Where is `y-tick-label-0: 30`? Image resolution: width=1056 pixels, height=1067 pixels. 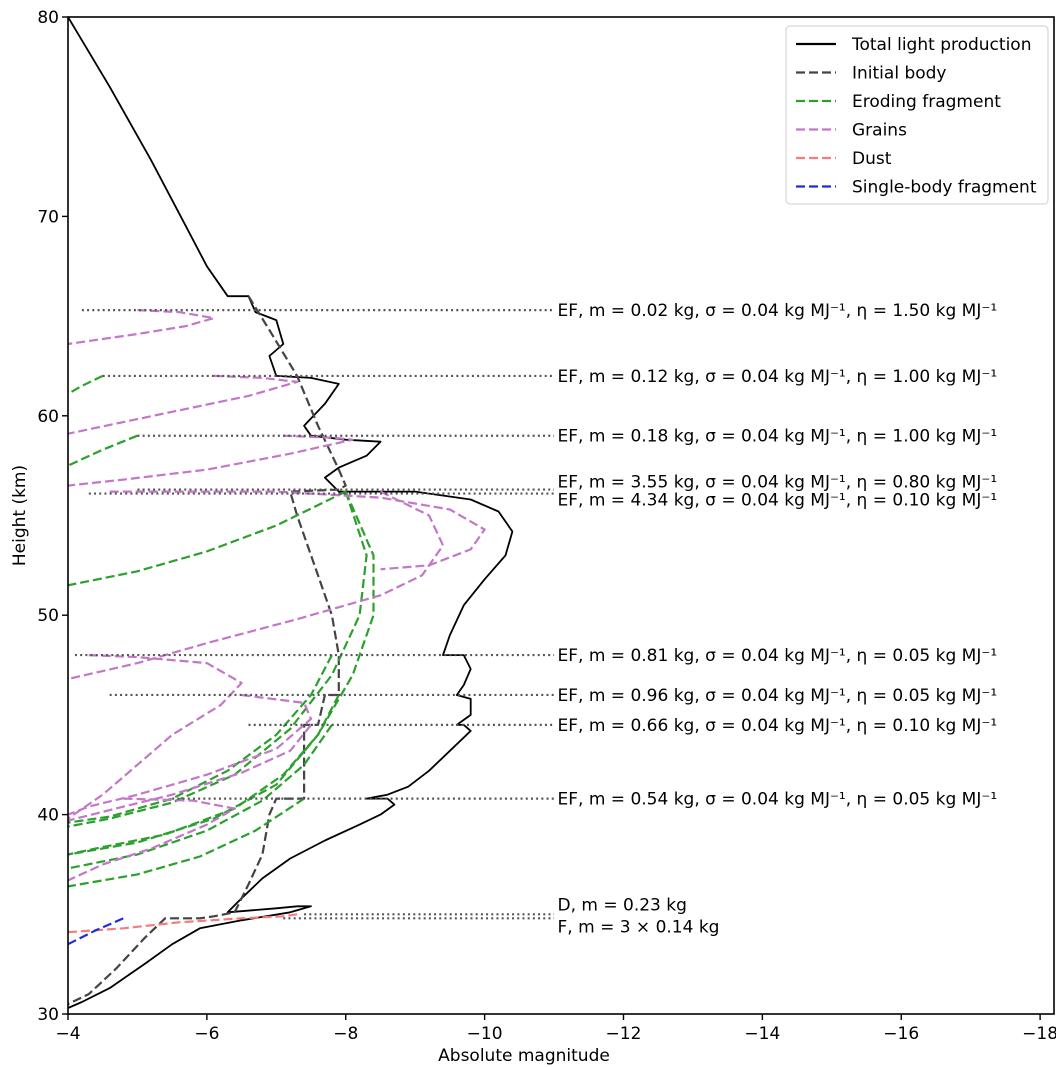 y-tick-label-0: 30 is located at coordinates (48, 1015).